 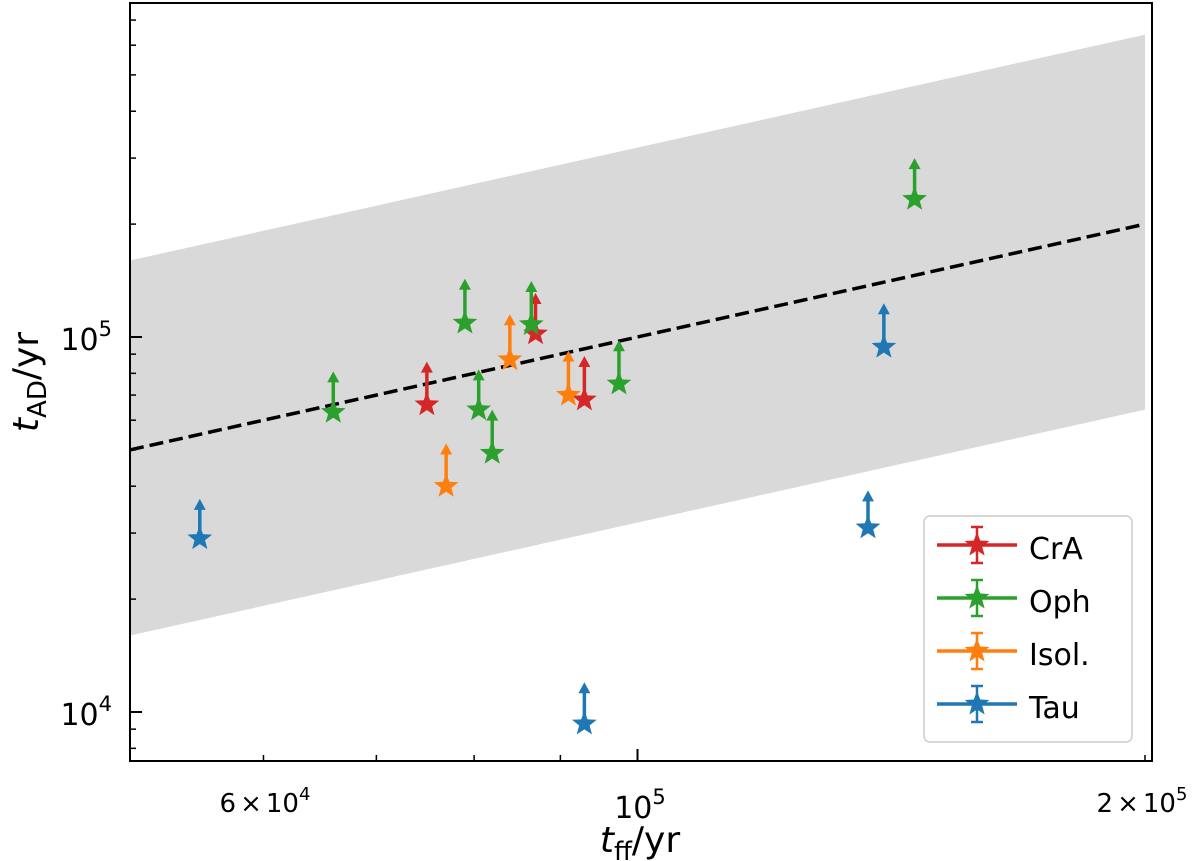 I want to click on legend-label-cra: CrA, so click(x=1056, y=549).